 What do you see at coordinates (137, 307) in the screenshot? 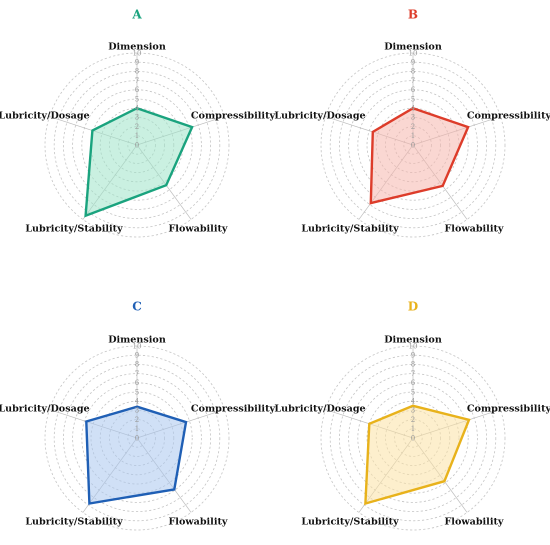
I see `panel-title: C` at bounding box center [137, 307].